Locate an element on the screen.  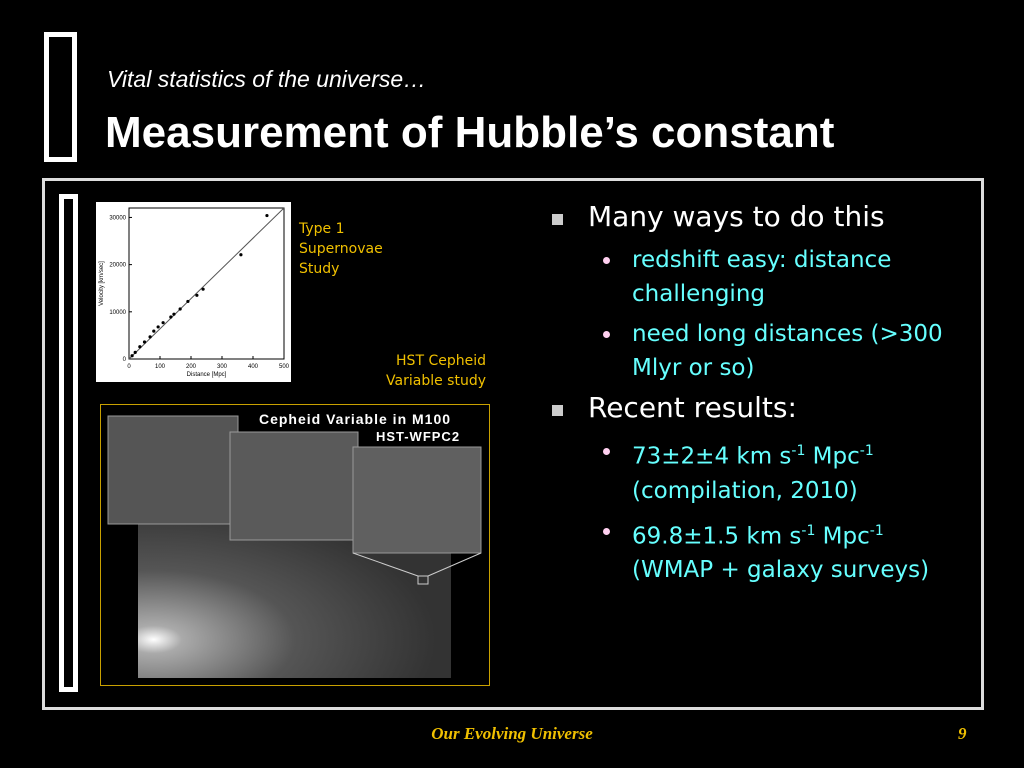
footer: Our Evolving Universe is located at coordinates (512, 733).